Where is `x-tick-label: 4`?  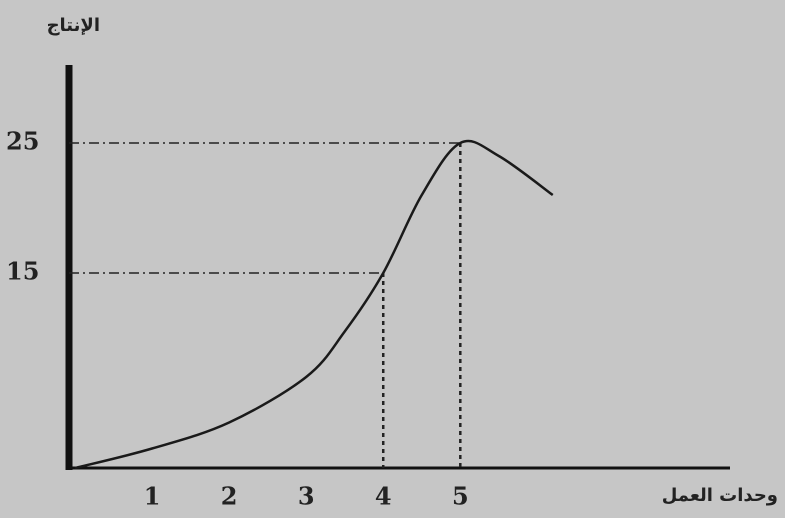 x-tick-label: 4 is located at coordinates (383, 496).